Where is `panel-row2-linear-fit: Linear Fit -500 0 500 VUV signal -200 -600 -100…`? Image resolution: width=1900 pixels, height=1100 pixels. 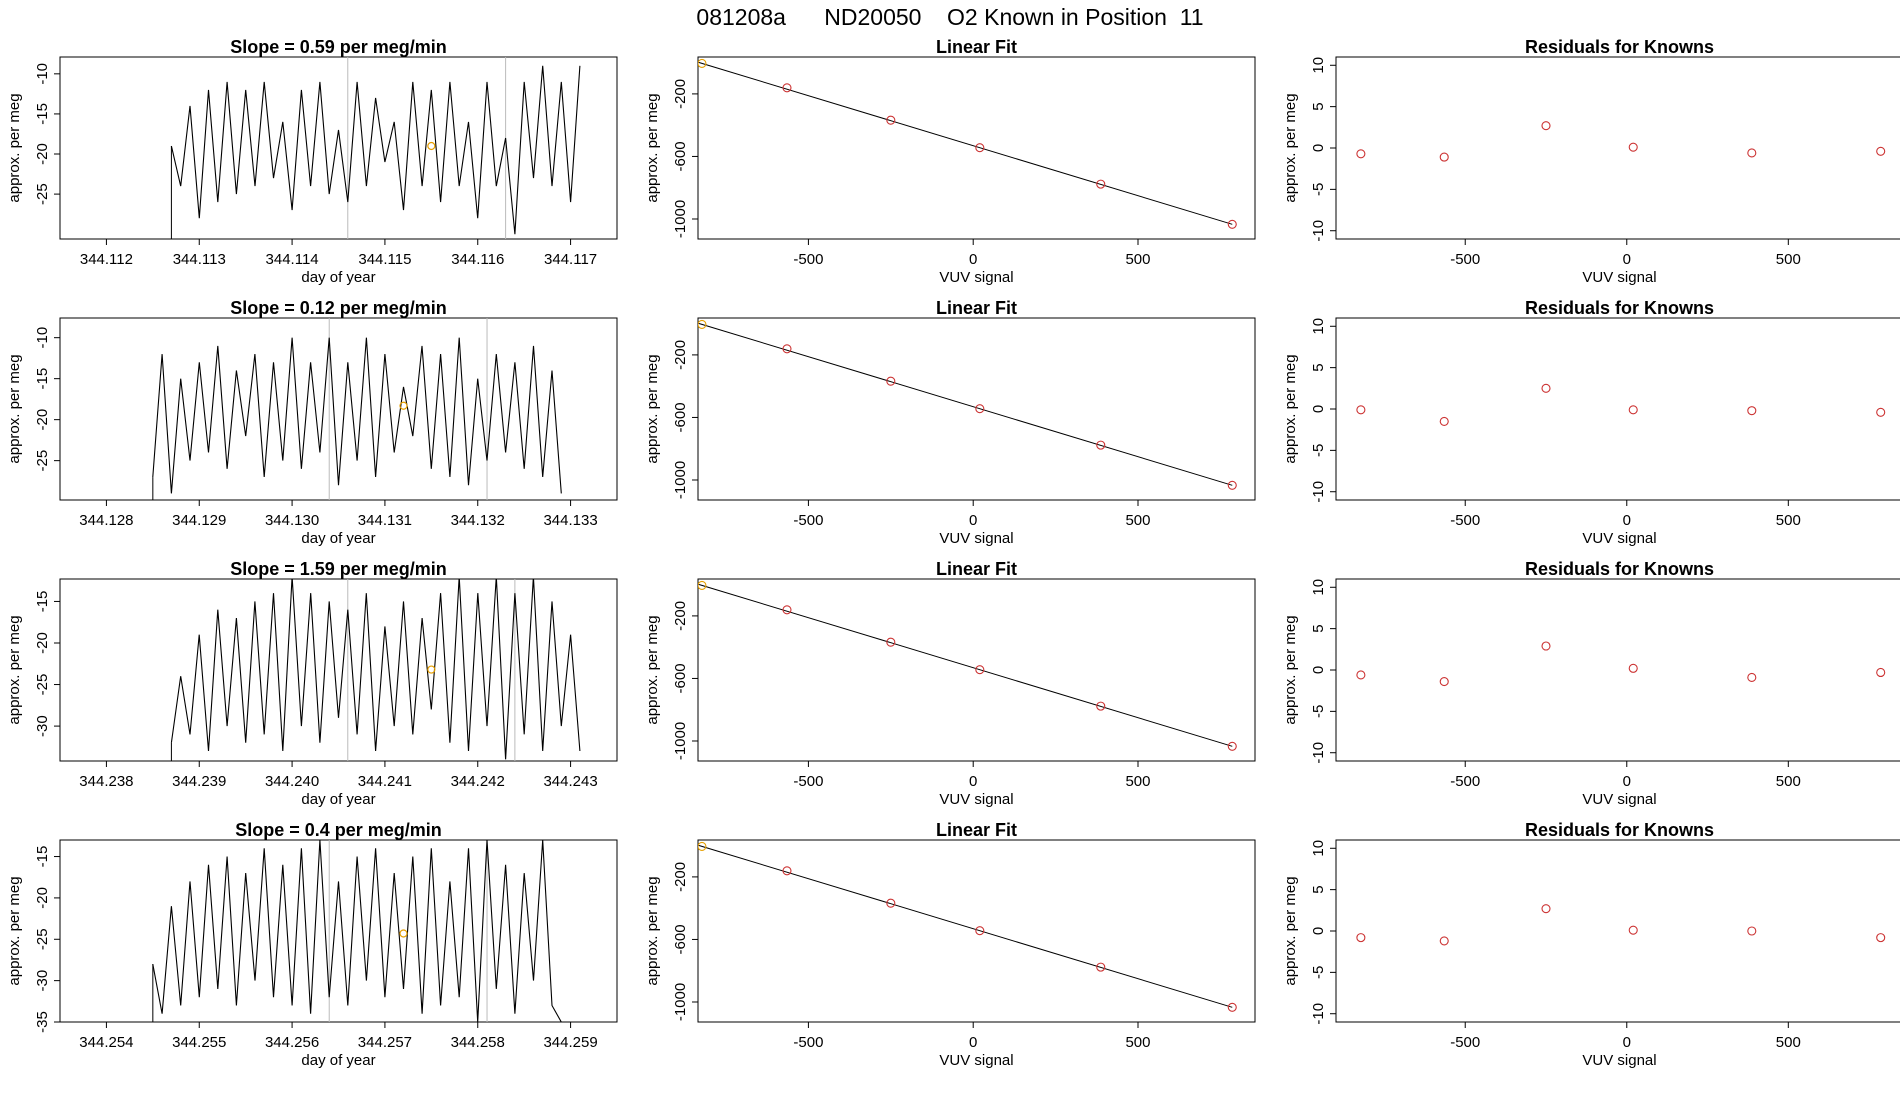
panel-row2-linear-fit: Linear Fit -500 0 500 VUV signal -200 -600 -100… is located at coordinates (950, 422).